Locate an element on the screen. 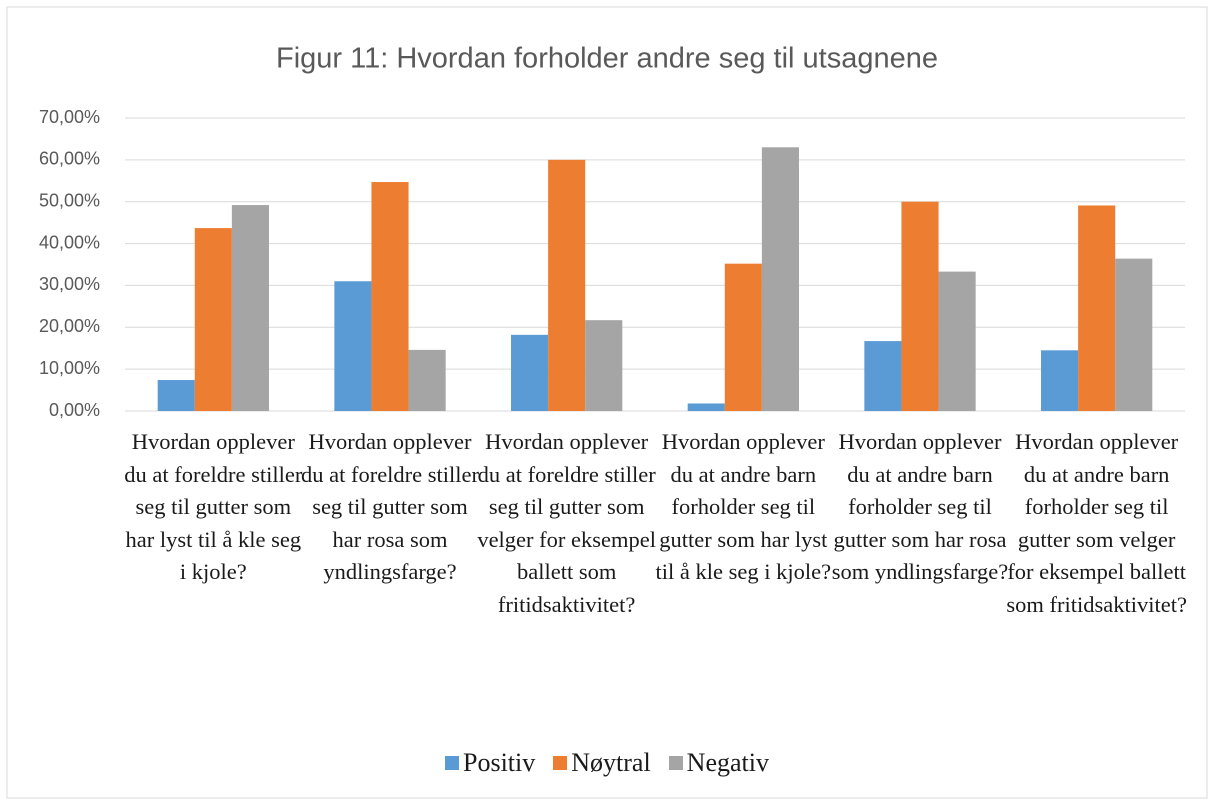 The image size is (1214, 805). legend-item: Negativ is located at coordinates (718, 763).